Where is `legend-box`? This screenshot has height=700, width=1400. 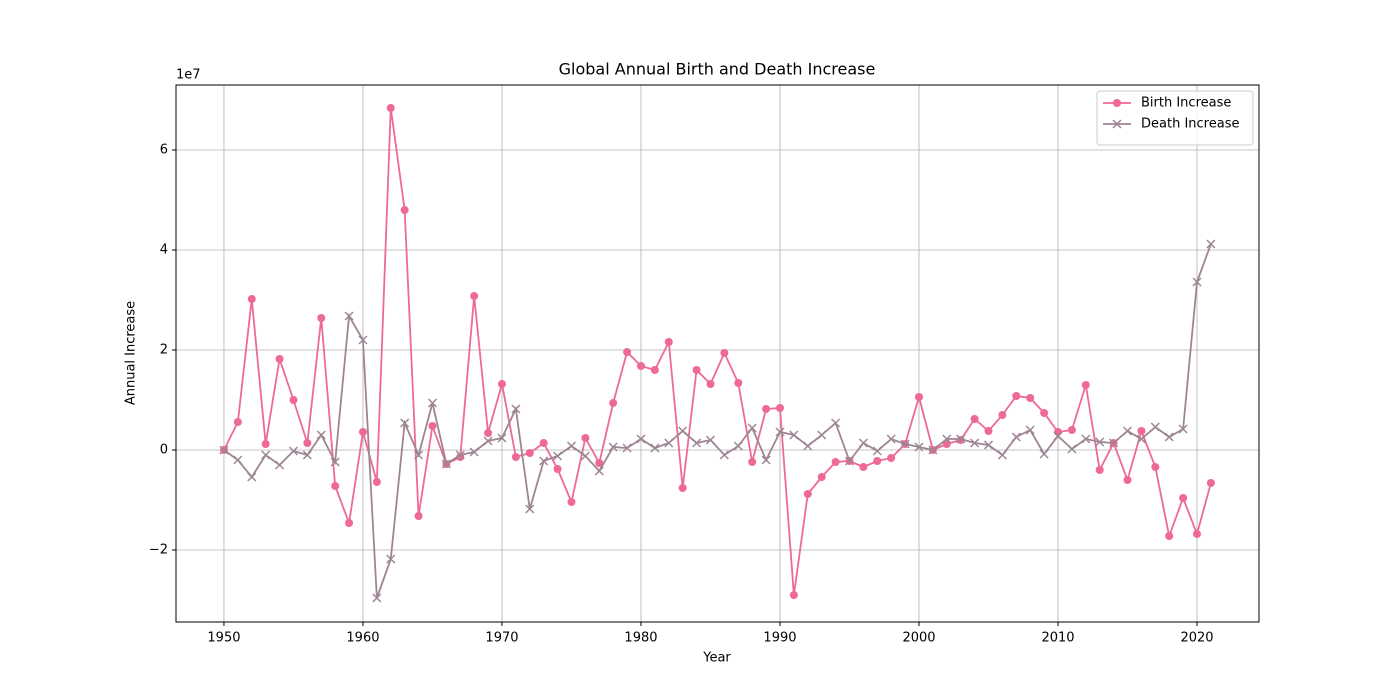 legend-box is located at coordinates (1175, 118).